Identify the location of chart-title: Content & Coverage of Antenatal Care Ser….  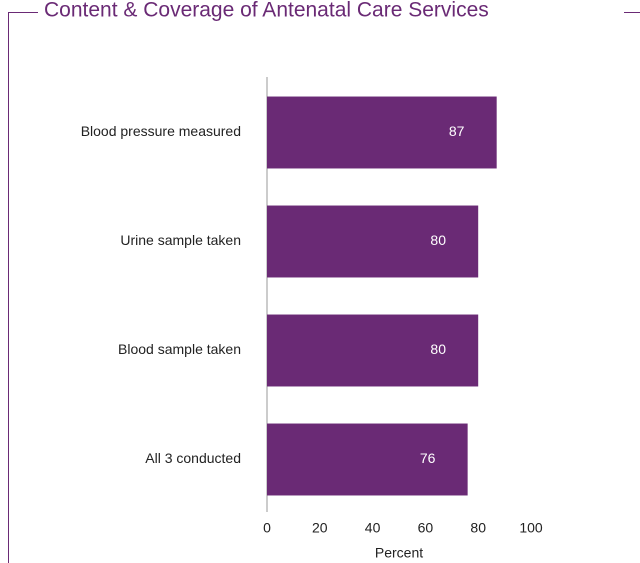
(266, 11).